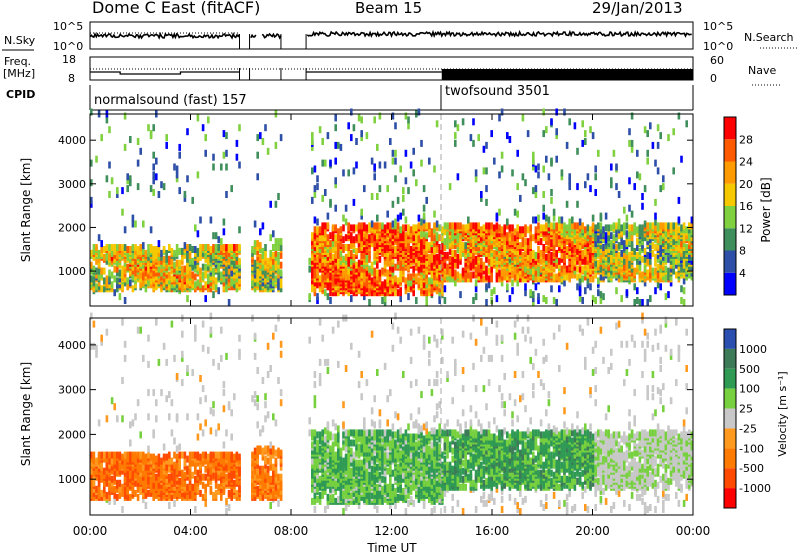  What do you see at coordinates (72, 227) in the screenshot?
I see `y-tick-label: 2000` at bounding box center [72, 227].